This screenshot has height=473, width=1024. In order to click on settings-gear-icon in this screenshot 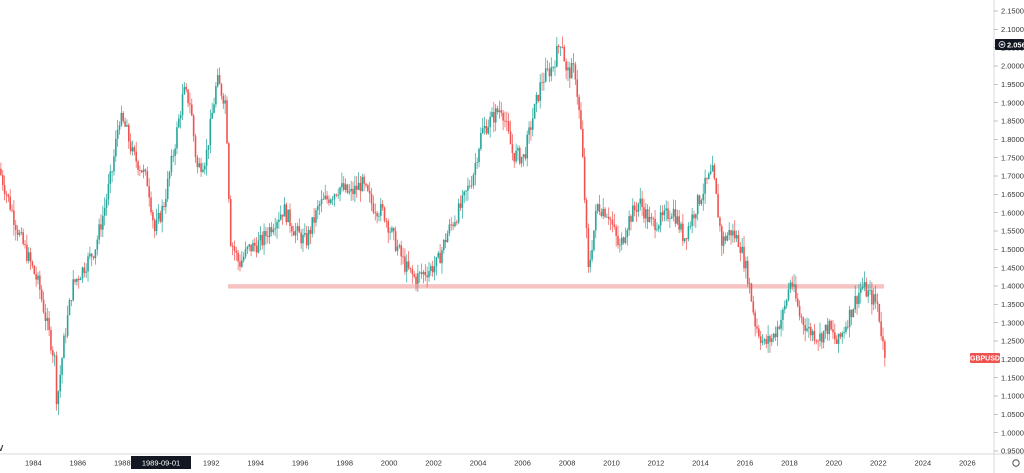, I will do `click(1016, 463)`.